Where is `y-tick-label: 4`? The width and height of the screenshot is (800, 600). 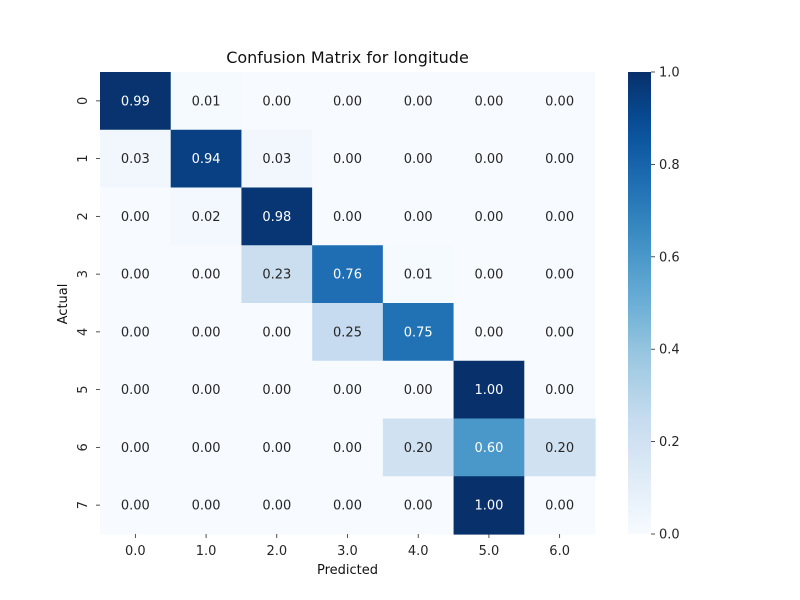
y-tick-label: 4 is located at coordinates (83, 332).